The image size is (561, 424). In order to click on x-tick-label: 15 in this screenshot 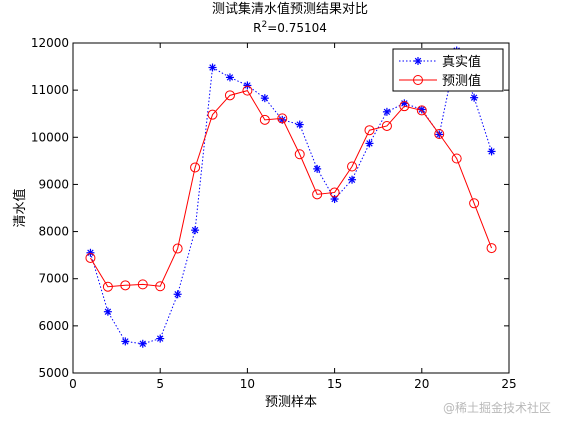, I will do `click(334, 384)`.